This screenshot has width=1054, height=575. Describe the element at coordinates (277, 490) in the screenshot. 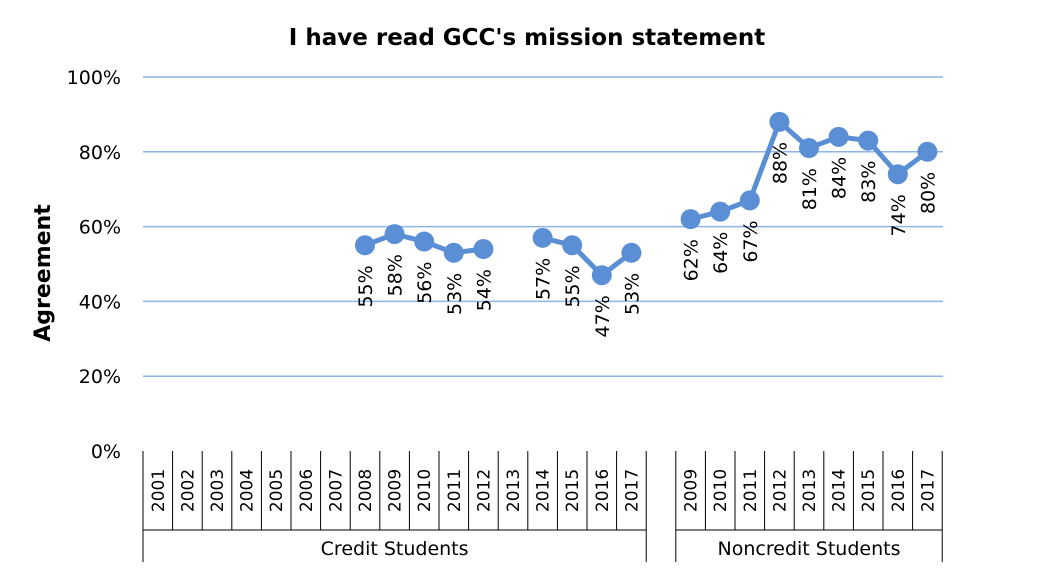

I see `x-tick-label: 2005` at that location.